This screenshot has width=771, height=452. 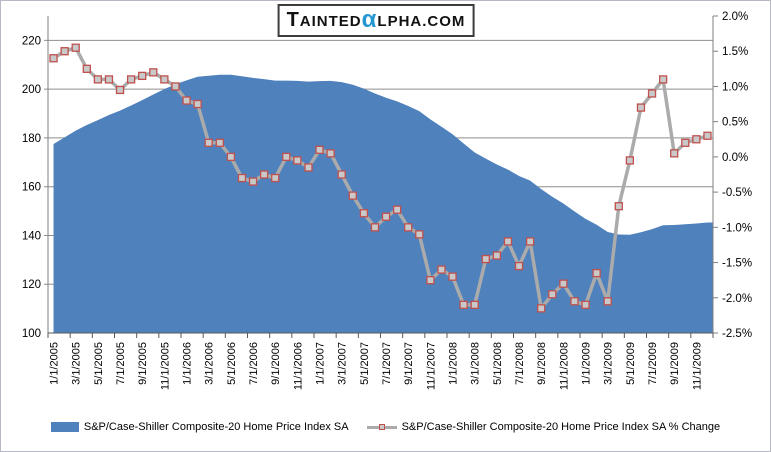 I want to click on x-axis-tick-label: 1/1/2008, so click(x=454, y=363).